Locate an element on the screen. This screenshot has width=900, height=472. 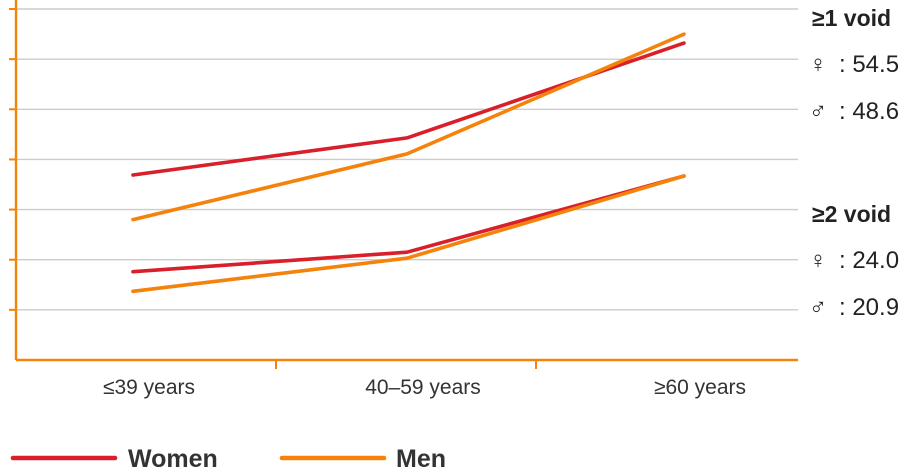
x-tick-label: 40–59 years is located at coordinates (423, 387).